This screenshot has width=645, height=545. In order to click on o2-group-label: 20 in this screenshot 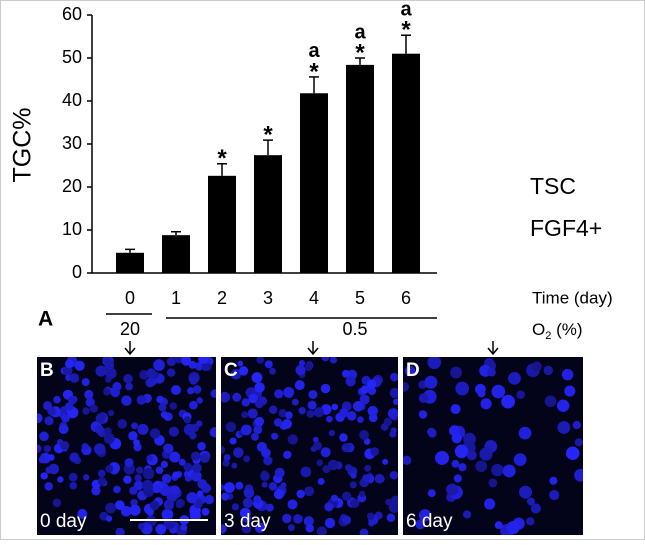, I will do `click(130, 329)`.